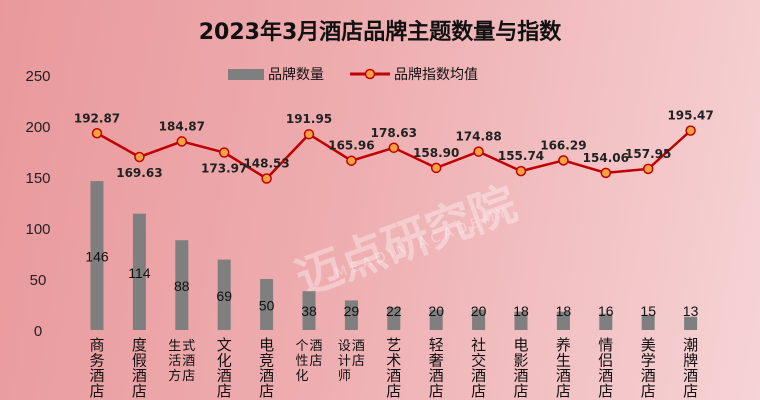 The width and height of the screenshot is (760, 400). Describe the element at coordinates (436, 368) in the screenshot. I see `x-tick-label: 轻奢酒店` at that location.